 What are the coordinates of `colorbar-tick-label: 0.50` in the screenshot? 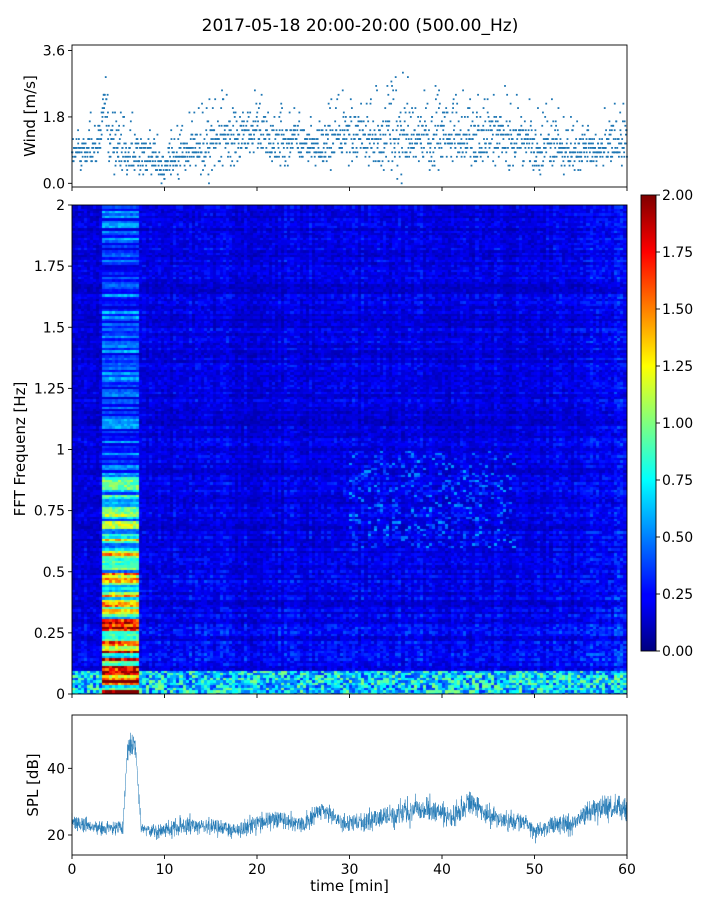 It's located at (677, 538).